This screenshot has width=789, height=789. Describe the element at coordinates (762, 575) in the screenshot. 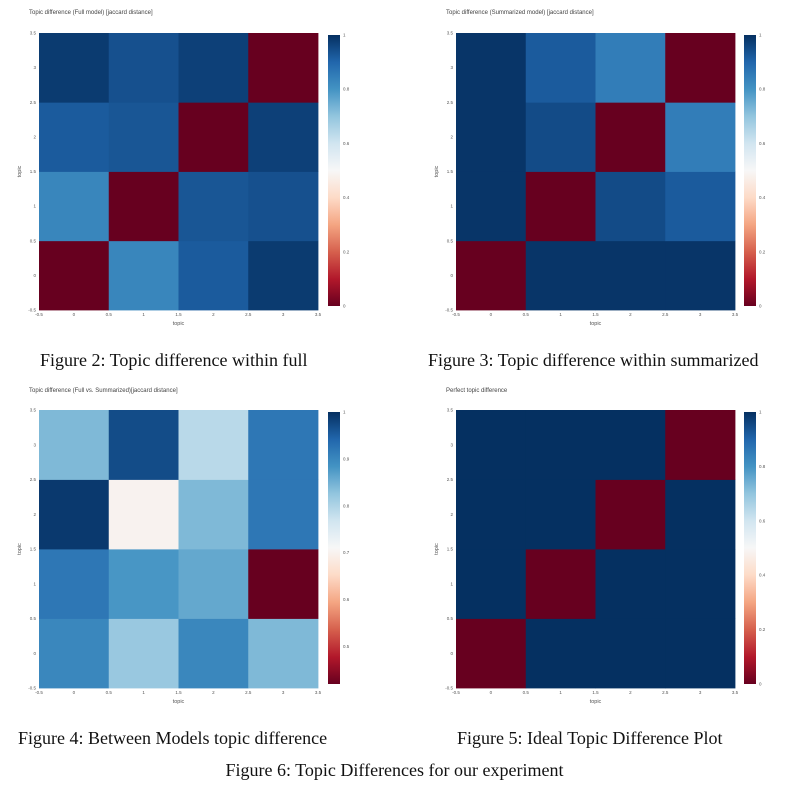

I see `colorbar-tick-label: 0.4` at that location.